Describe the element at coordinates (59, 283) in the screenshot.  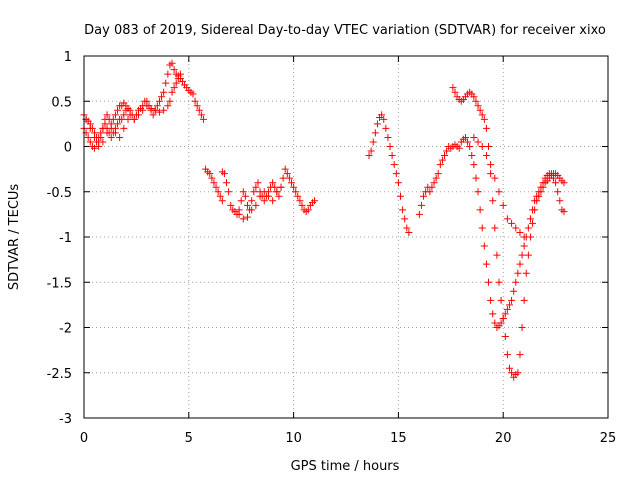
I see `y-tick-label: -1.5` at that location.